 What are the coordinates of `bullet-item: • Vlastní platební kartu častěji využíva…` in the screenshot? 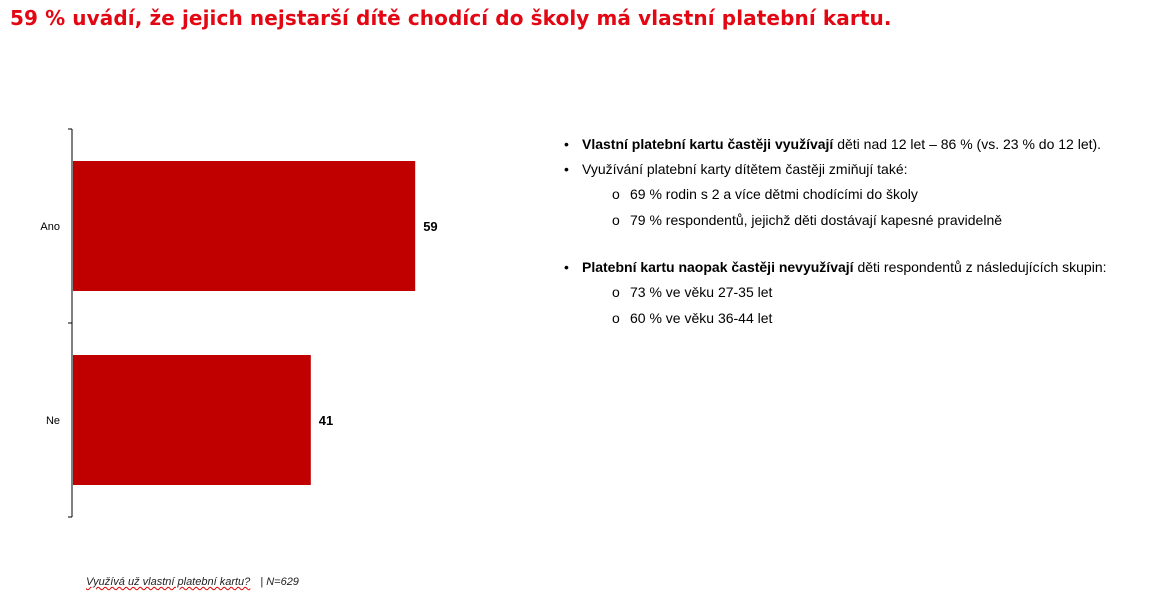 It's located at (854, 144).